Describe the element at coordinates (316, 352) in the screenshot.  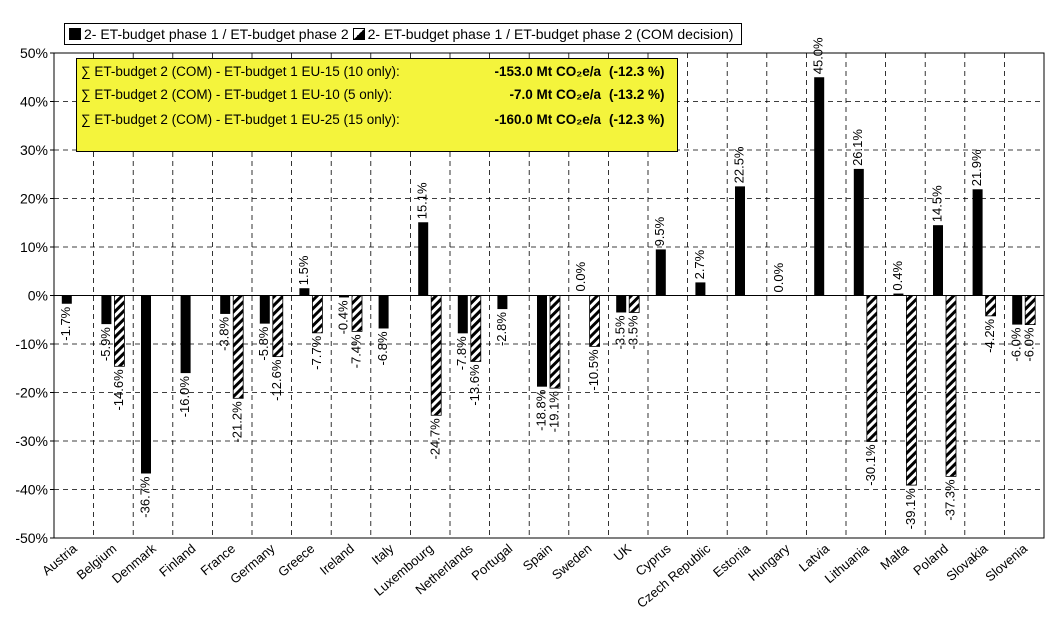
I see `data-label: -7.7%` at that location.